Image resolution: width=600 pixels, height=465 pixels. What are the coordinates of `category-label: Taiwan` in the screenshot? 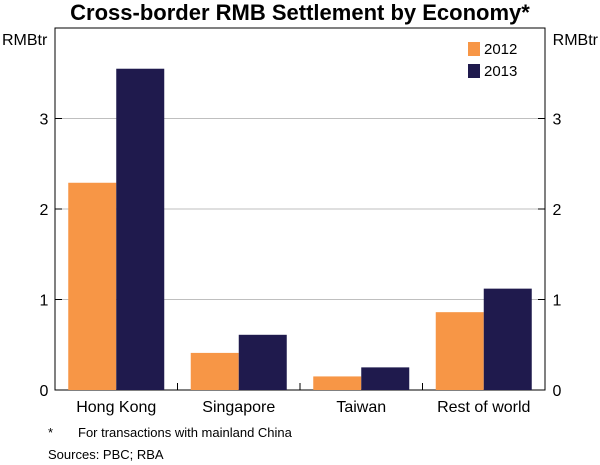 It's located at (361, 407).